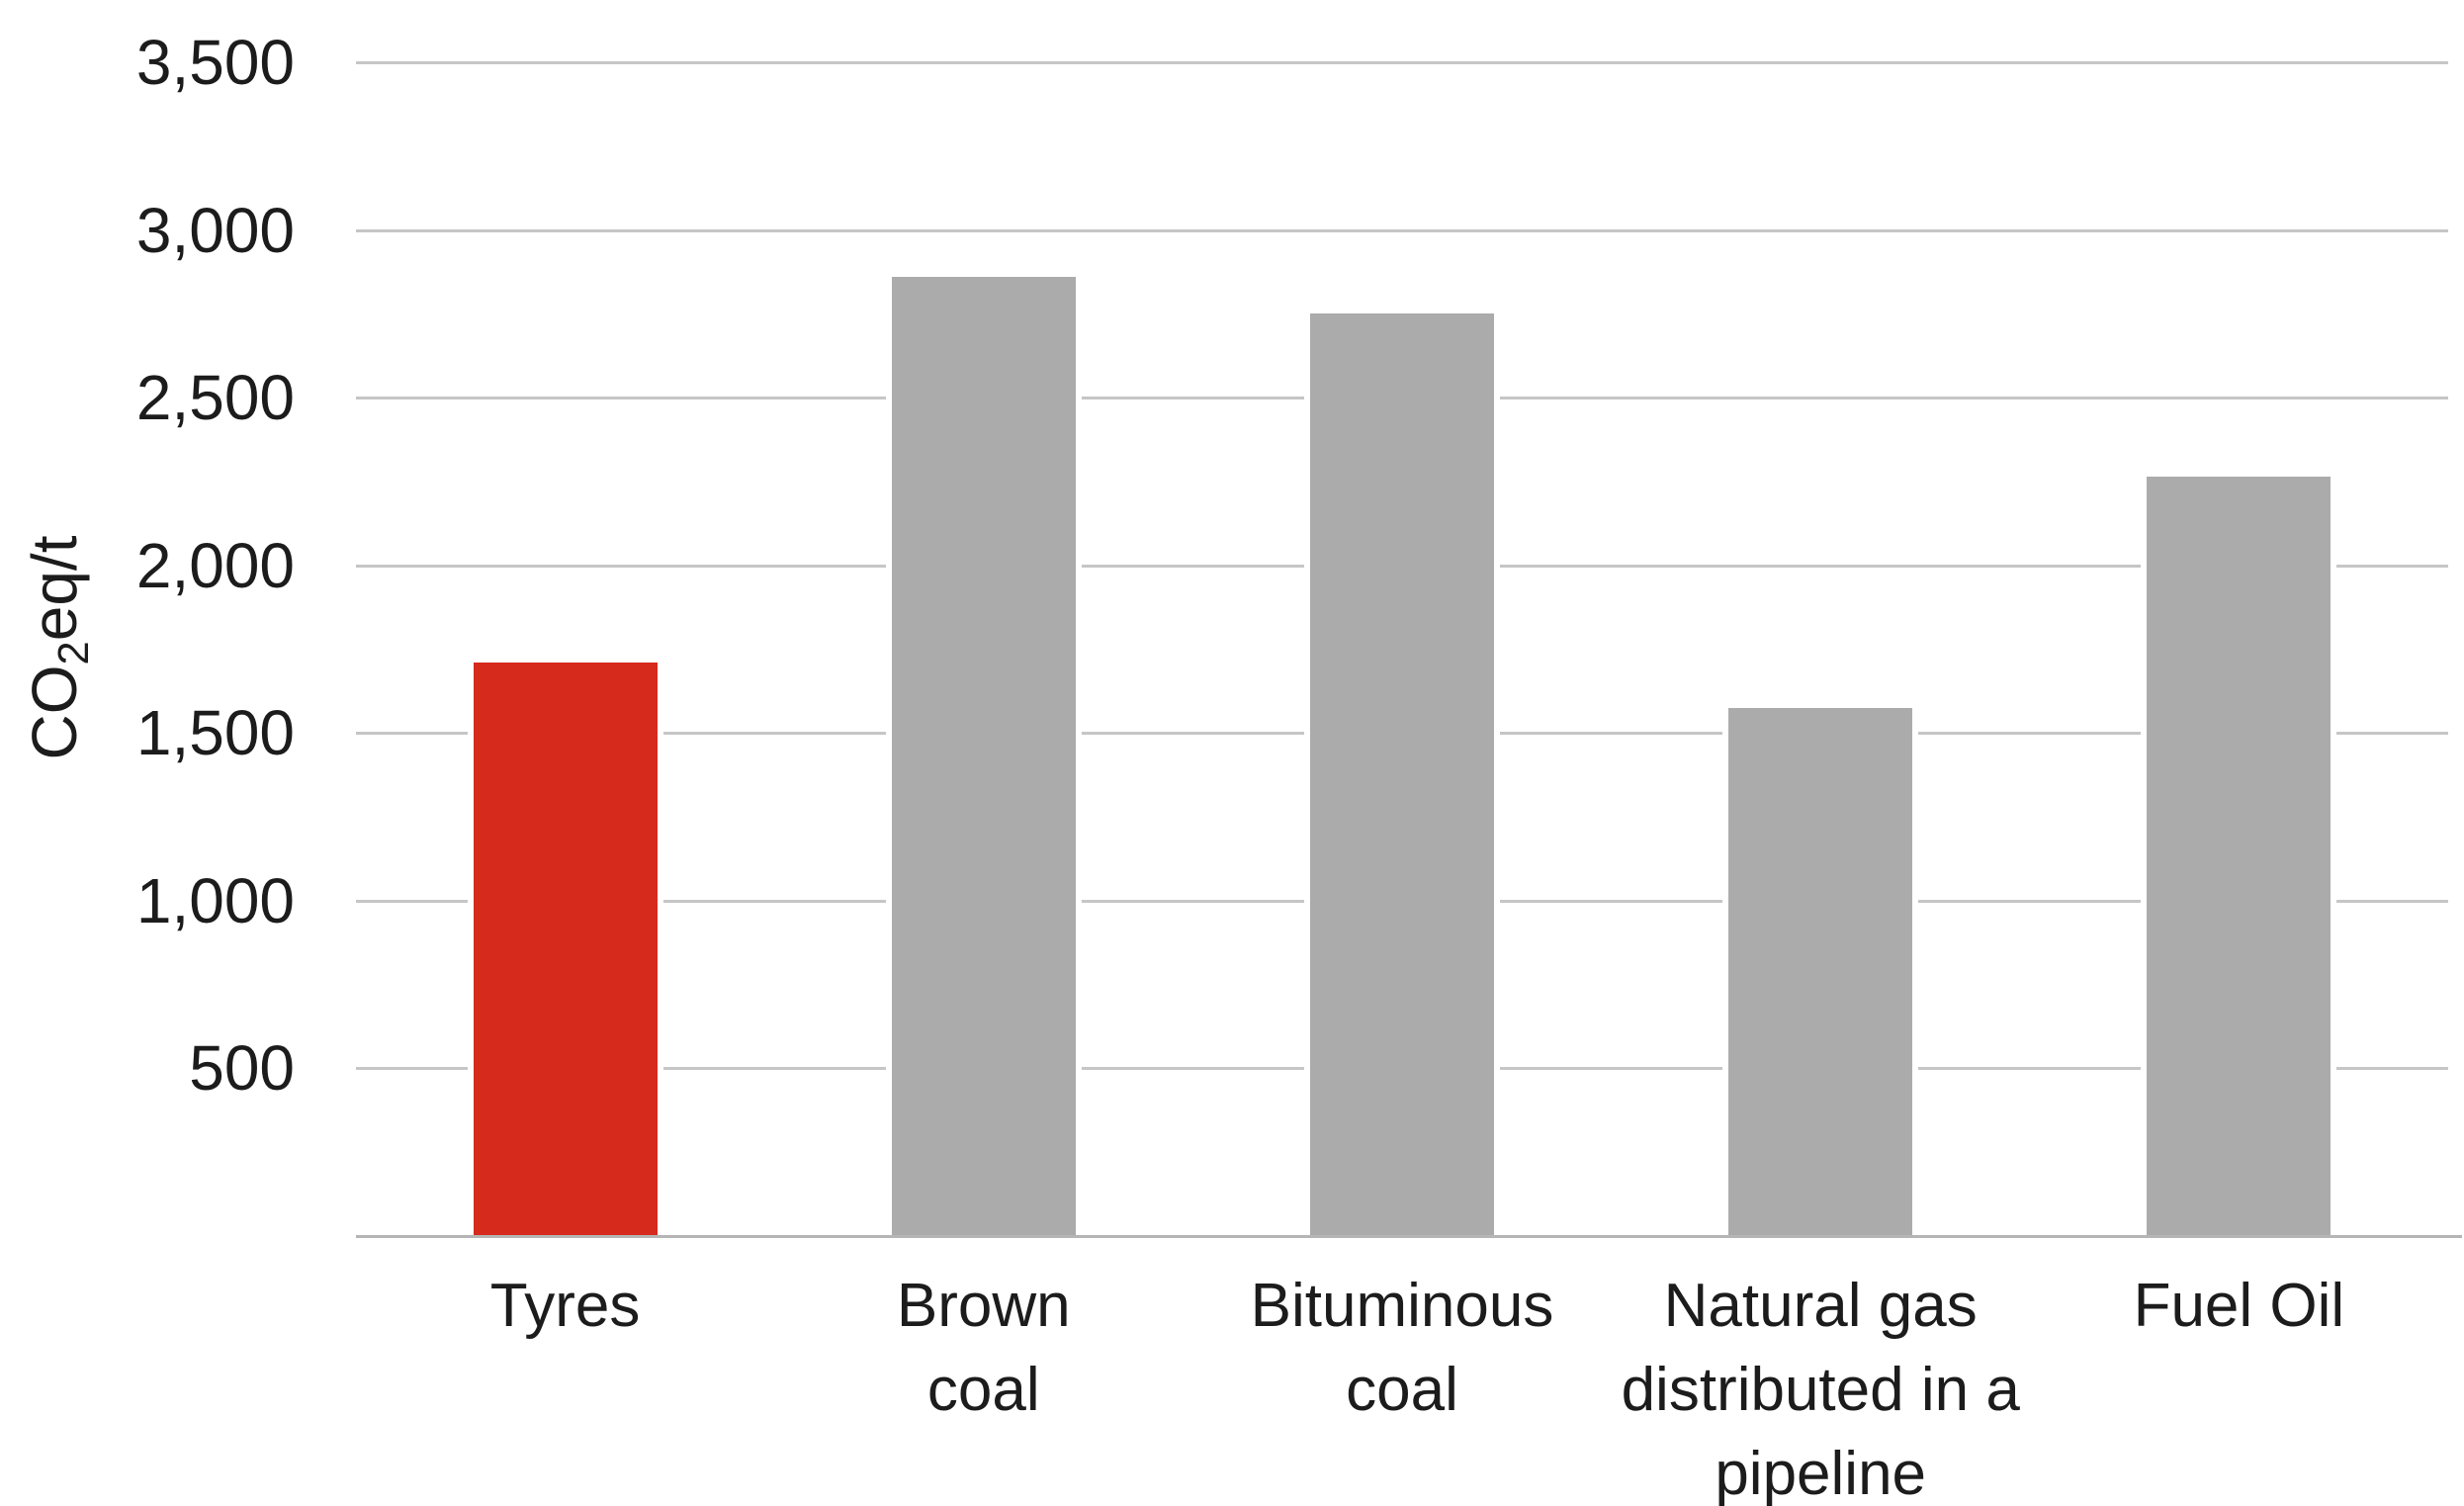 The image size is (2464, 1506). What do you see at coordinates (242, 1068) in the screenshot?
I see `y-tick-label-500: 500` at bounding box center [242, 1068].